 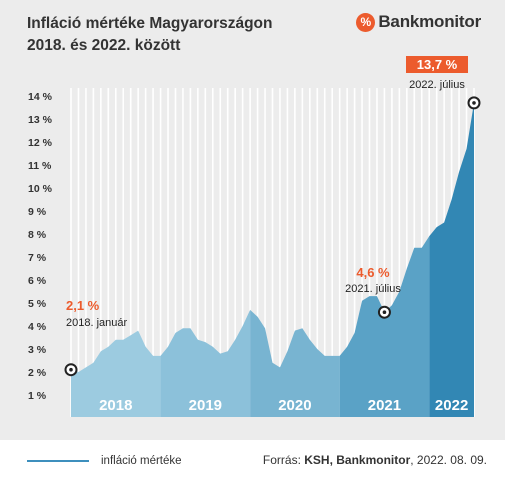 What do you see at coordinates (58, 461) in the screenshot?
I see `legend-line-swatch` at bounding box center [58, 461].